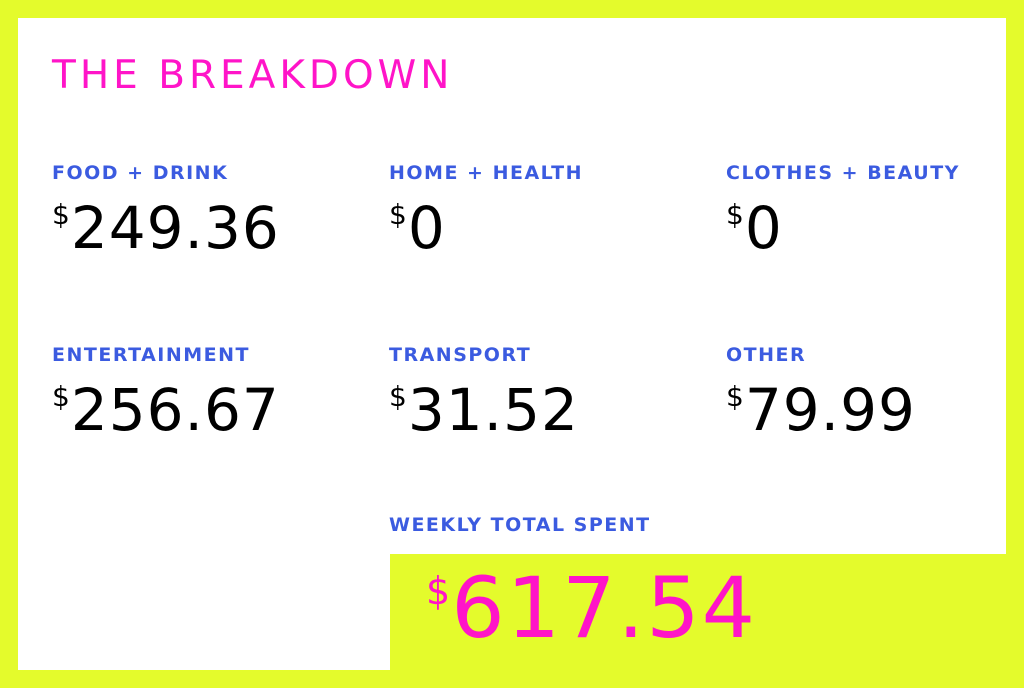 The width and height of the screenshot is (1024, 688). What do you see at coordinates (460, 355) in the screenshot?
I see `category-label: TRANSPORT` at bounding box center [460, 355].